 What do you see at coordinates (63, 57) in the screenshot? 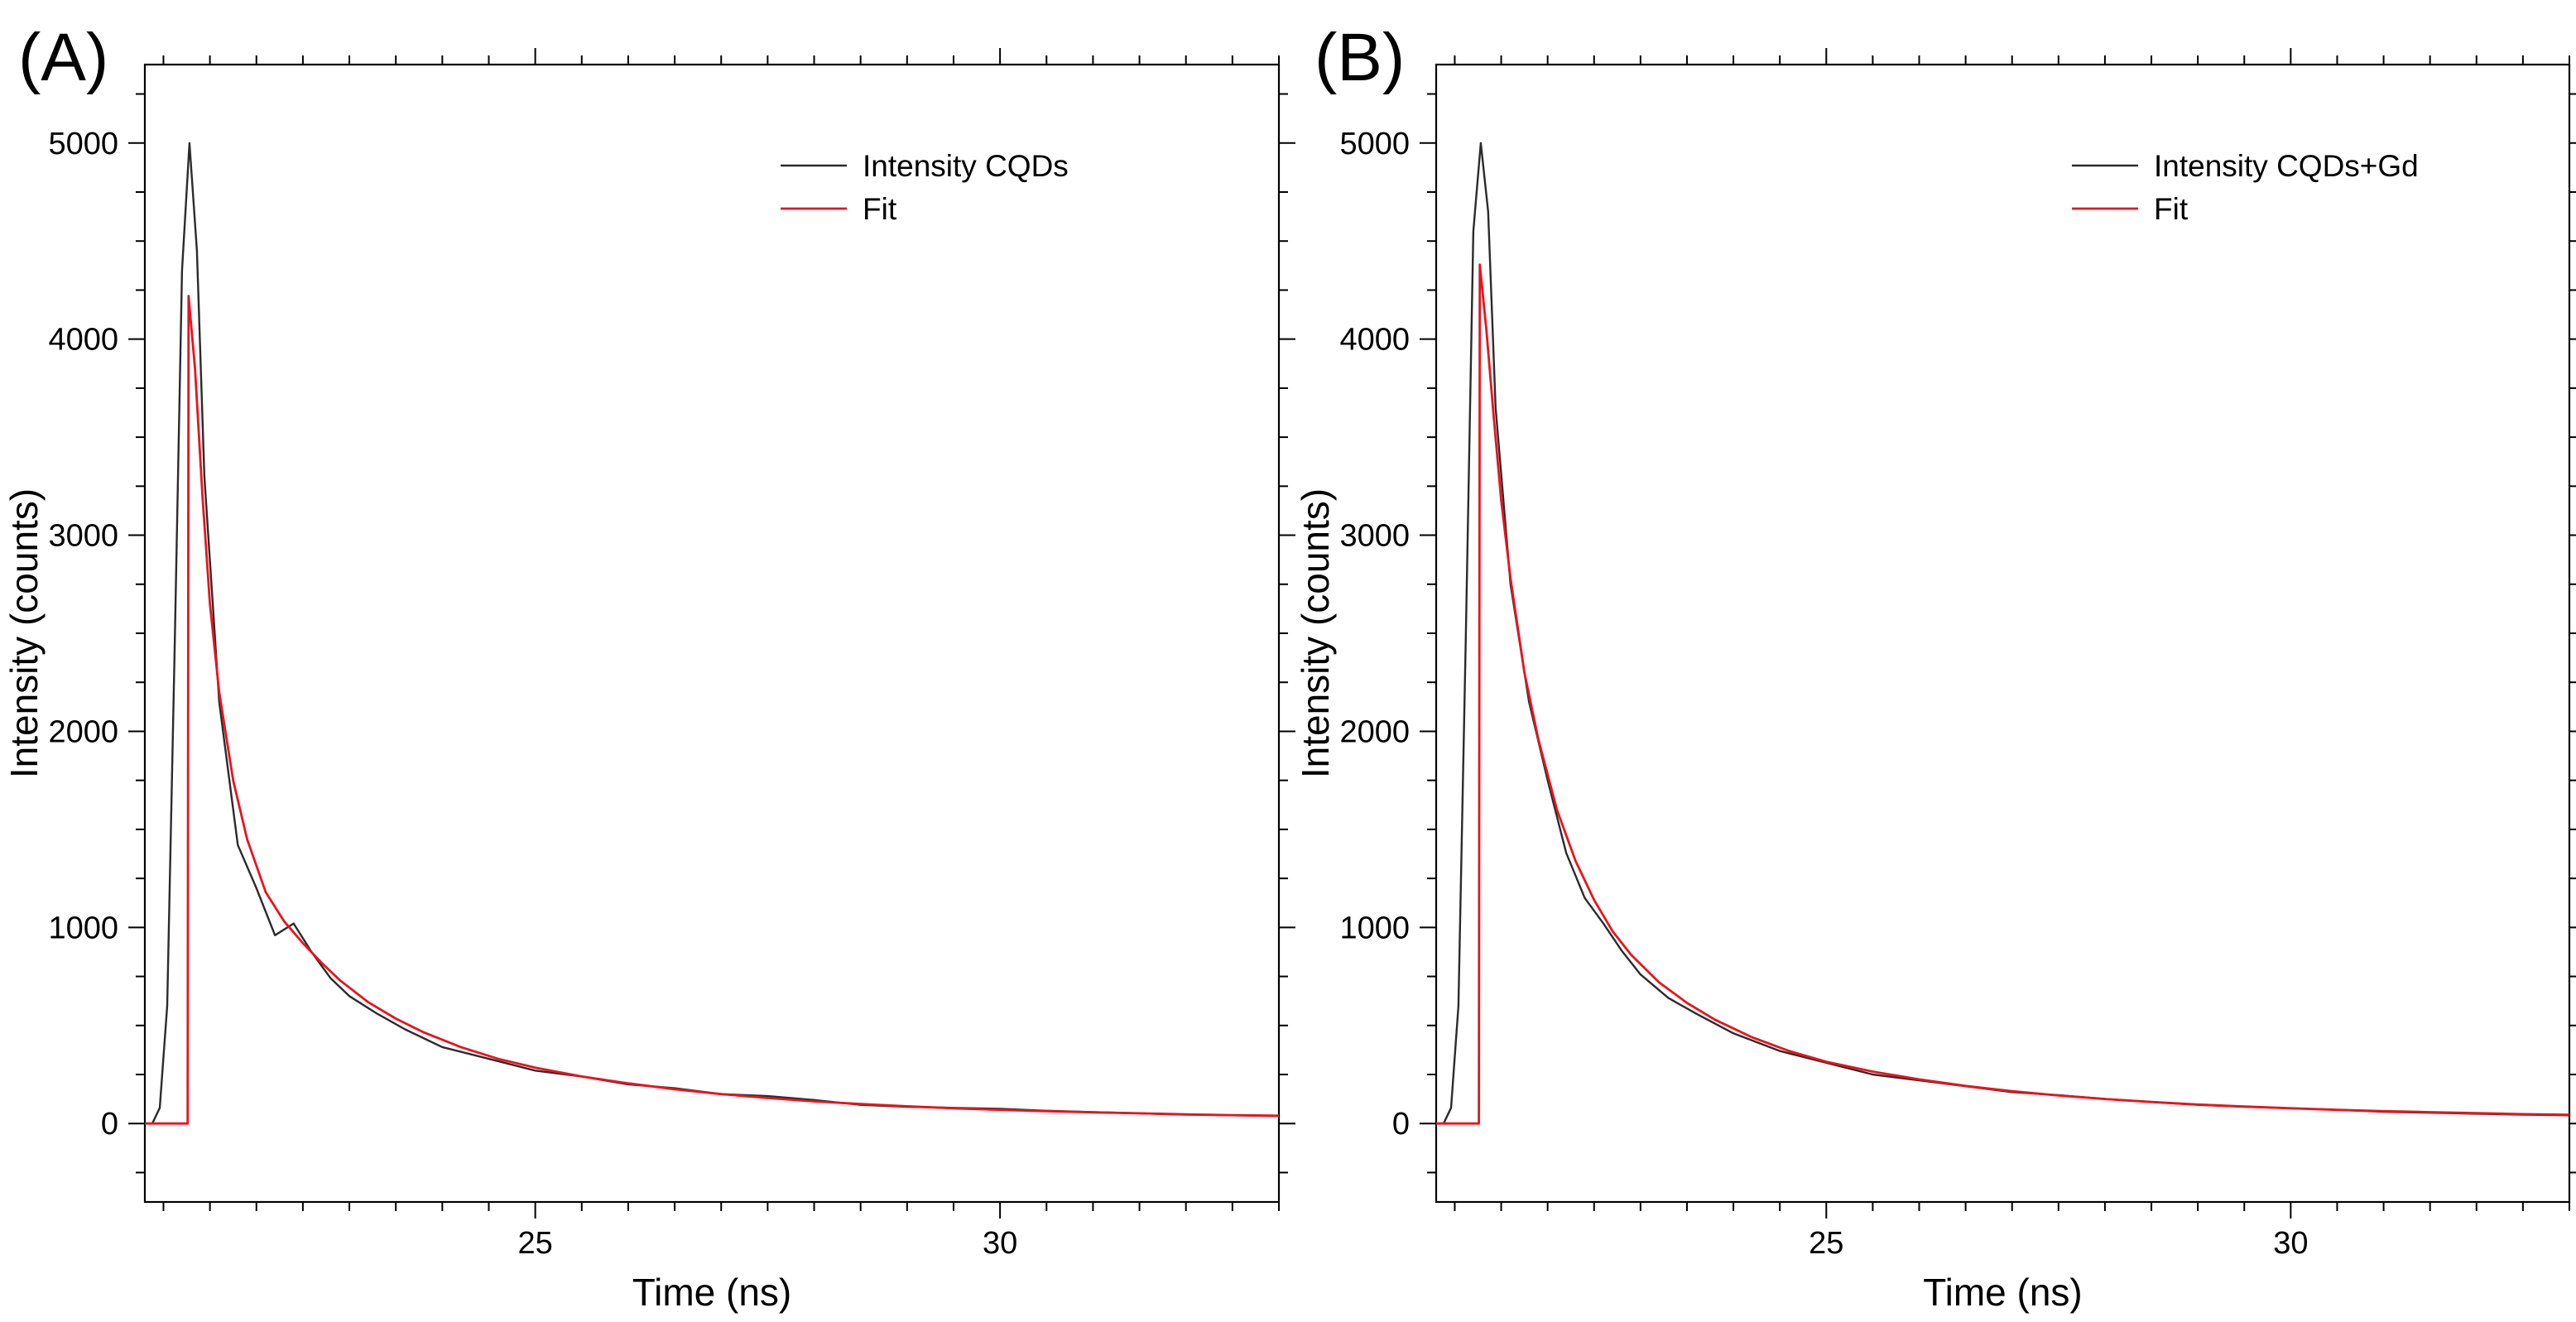
I see `panel-label: (A)` at bounding box center [63, 57].